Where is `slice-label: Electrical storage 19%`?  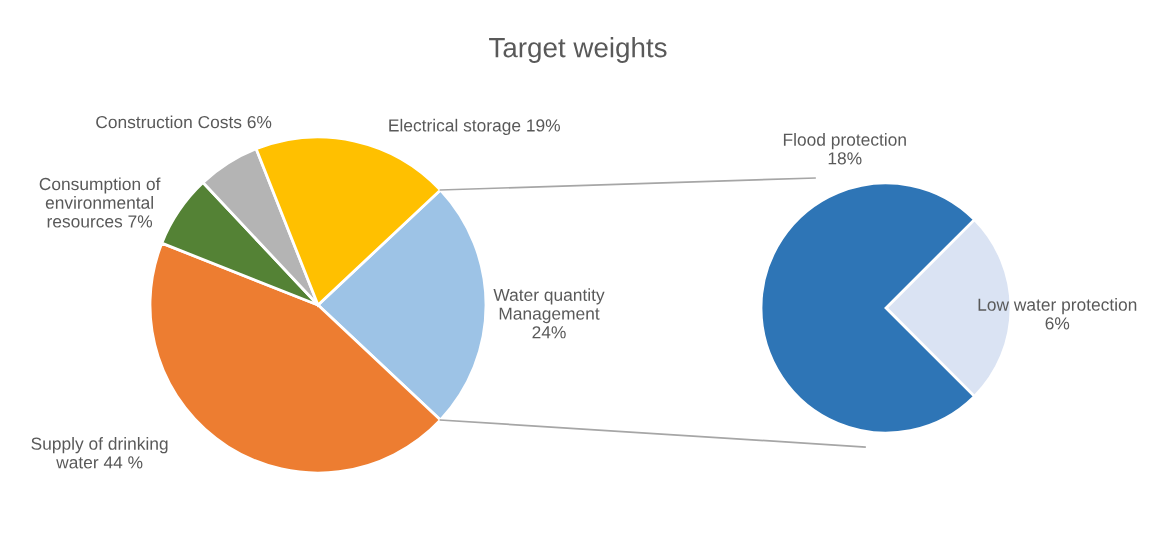
slice-label: Electrical storage 19% is located at coordinates (474, 127).